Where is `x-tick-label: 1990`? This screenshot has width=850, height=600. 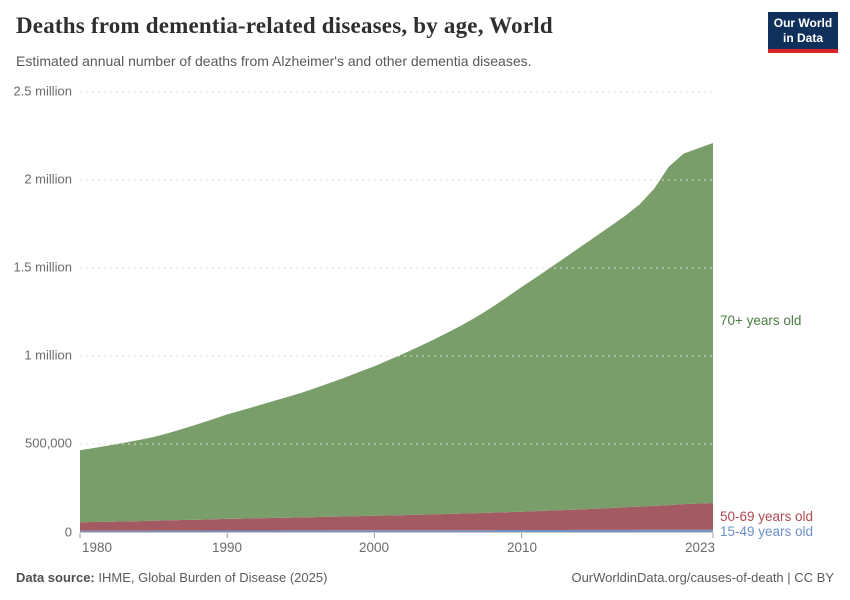
x-tick-label: 1990 is located at coordinates (227, 547).